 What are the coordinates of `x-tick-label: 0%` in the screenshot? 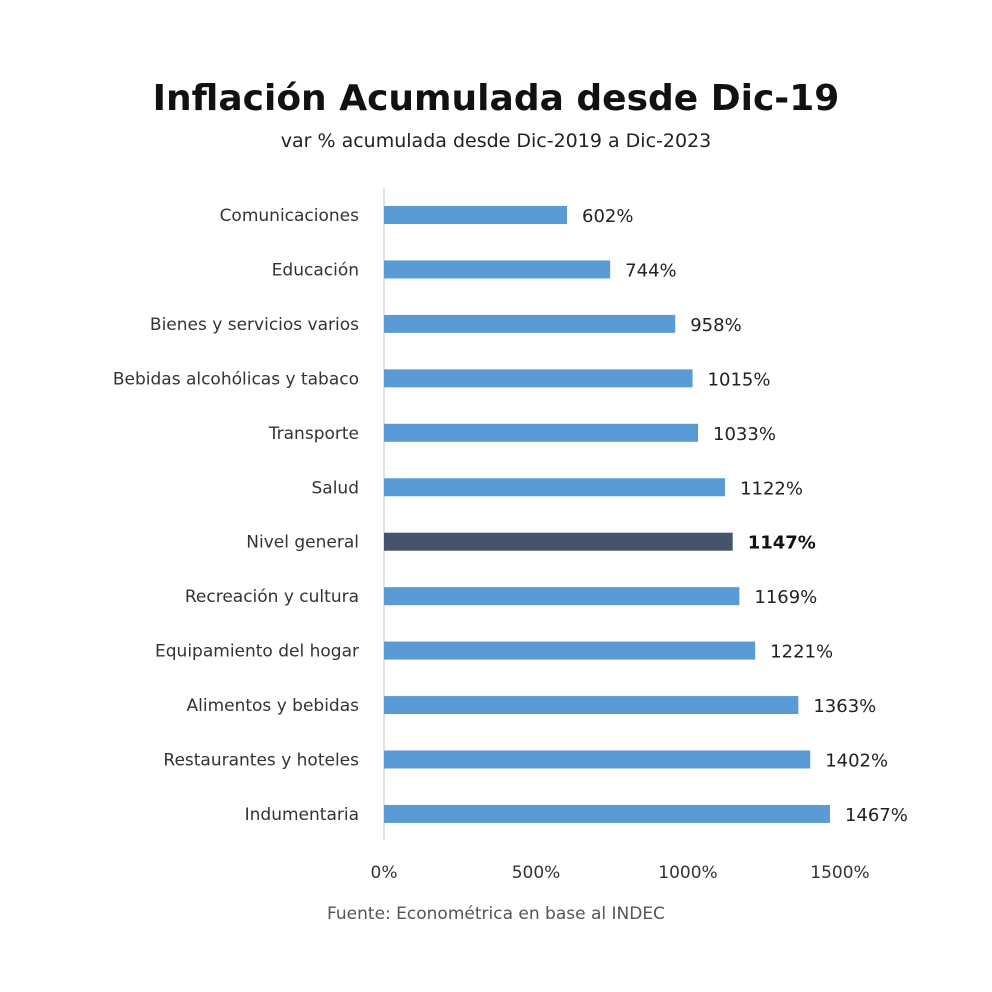 It's located at (384, 873).